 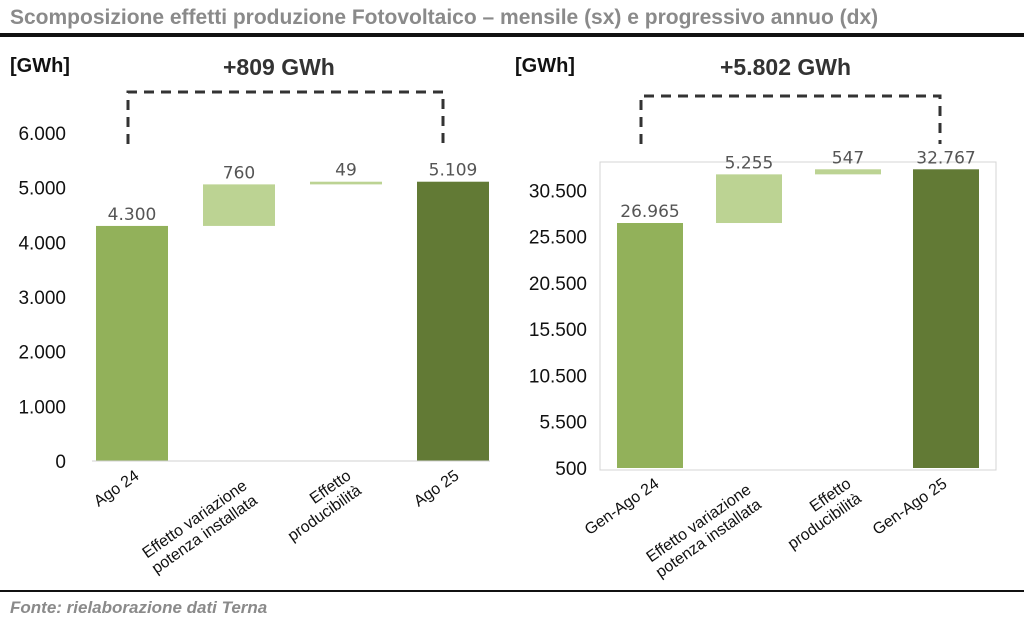 I want to click on right-unit-label: [GWh], so click(x=545, y=66).